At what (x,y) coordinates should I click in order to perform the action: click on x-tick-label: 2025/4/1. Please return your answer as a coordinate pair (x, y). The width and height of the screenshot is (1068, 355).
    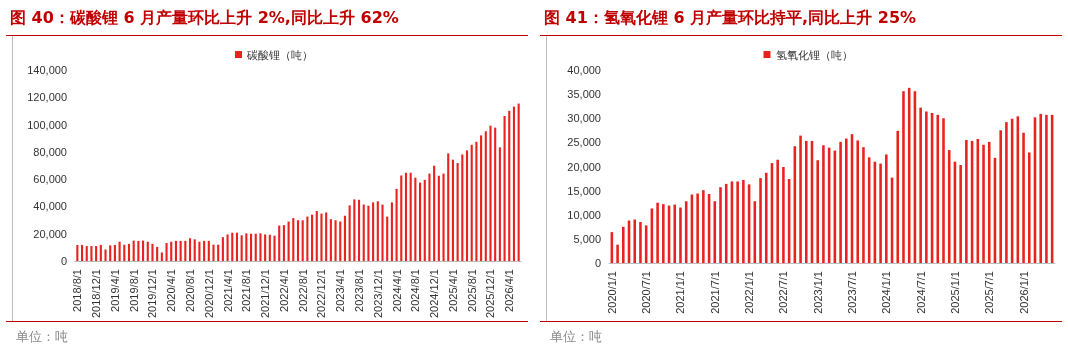
    Looking at the image, I should click on (452, 290).